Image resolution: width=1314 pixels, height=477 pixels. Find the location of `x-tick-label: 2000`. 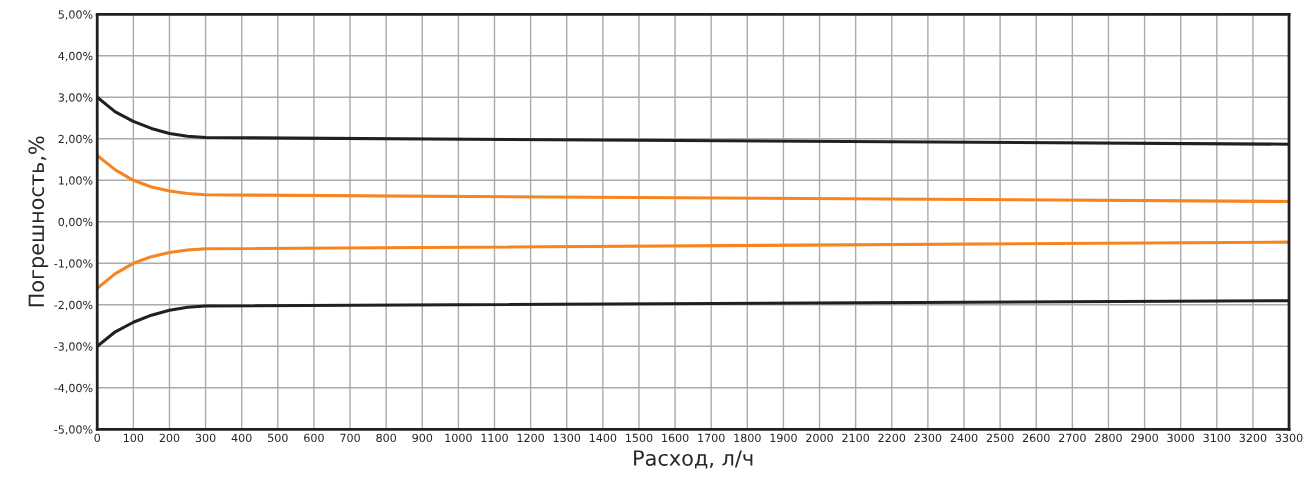

x-tick-label: 2000 is located at coordinates (819, 438).